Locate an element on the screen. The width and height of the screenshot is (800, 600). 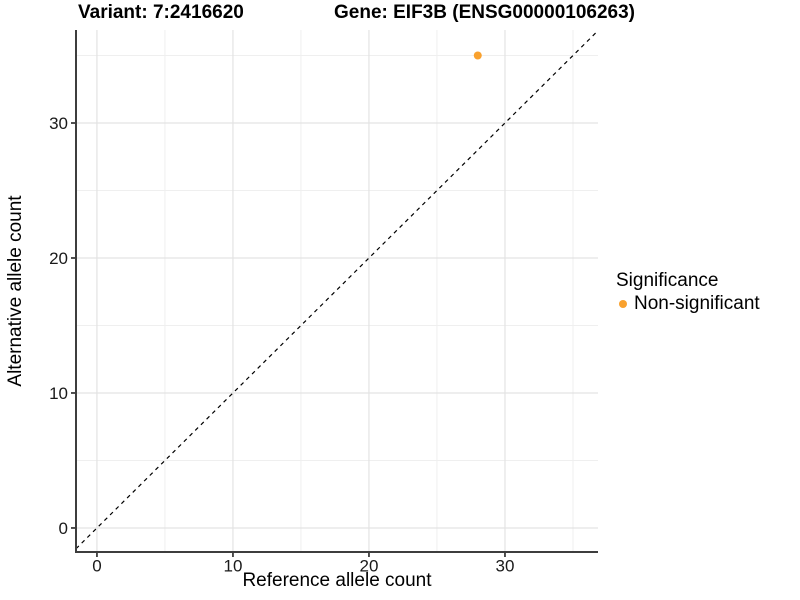
y-axis-title: Alternative allele count is located at coordinates (15, 291).